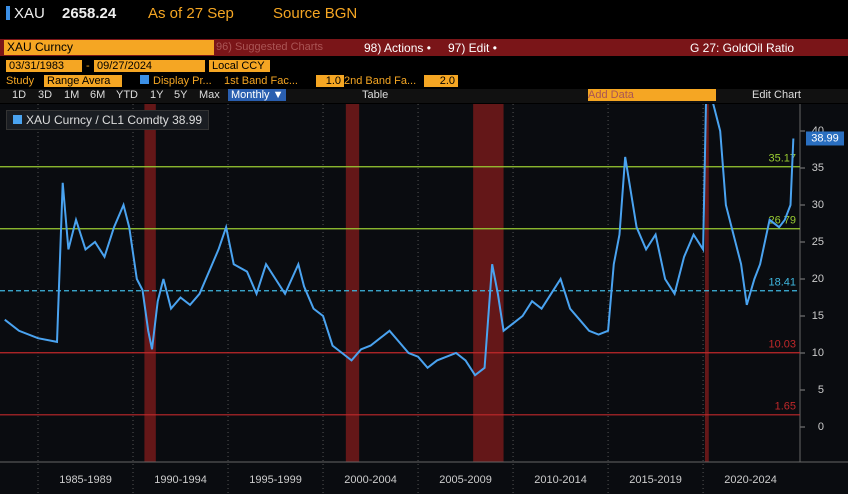 This screenshot has height=494, width=848. I want to click on marker, so click(8, 13).